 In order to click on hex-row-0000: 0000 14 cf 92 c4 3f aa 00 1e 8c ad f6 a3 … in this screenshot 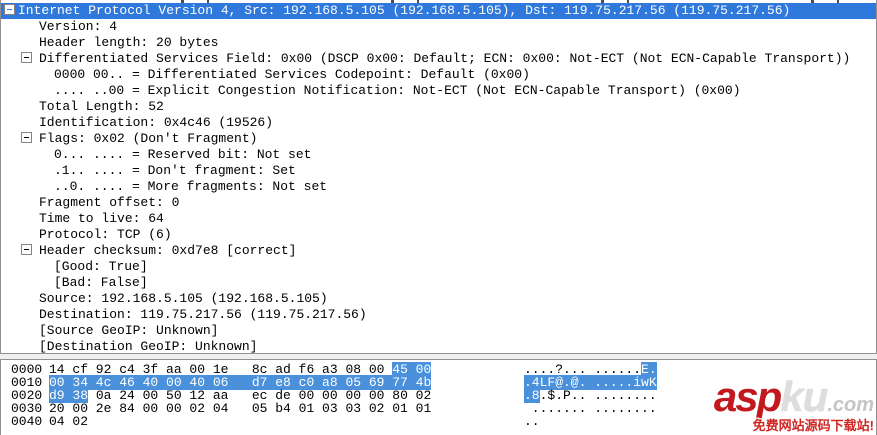, I will do `click(438, 369)`.